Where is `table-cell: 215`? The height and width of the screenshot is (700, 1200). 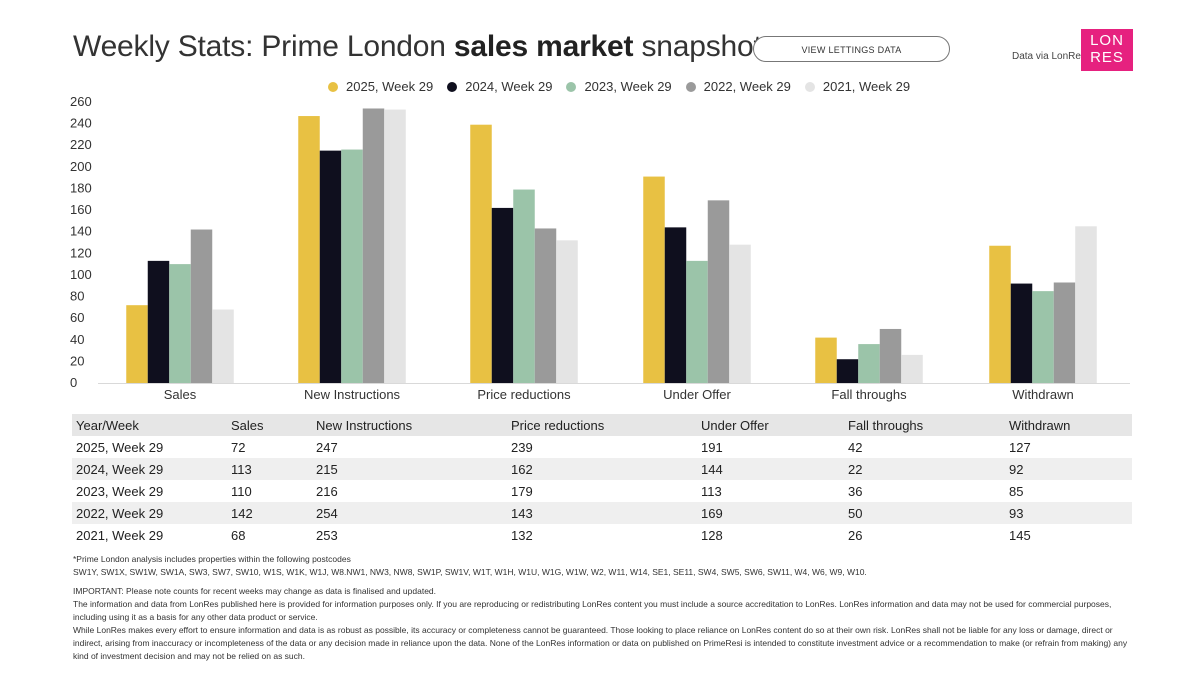
table-cell: 215 is located at coordinates (409, 469).